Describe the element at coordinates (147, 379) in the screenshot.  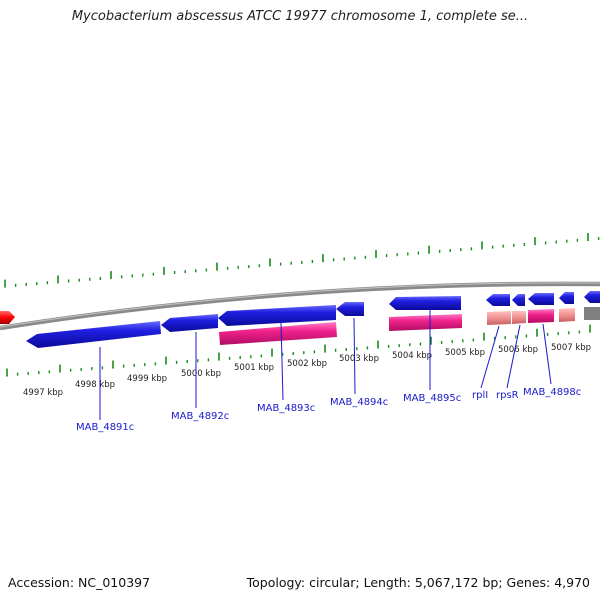
I see `scale-label: 4999 kbp` at that location.